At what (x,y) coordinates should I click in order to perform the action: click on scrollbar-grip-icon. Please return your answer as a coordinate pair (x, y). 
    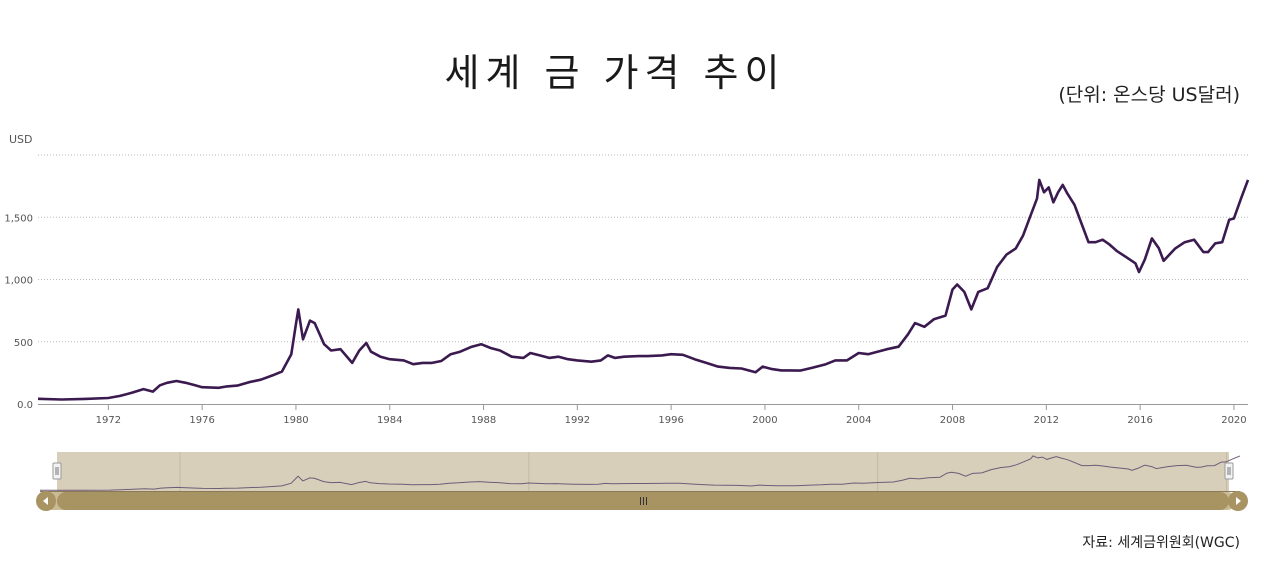
    Looking at the image, I should click on (643, 501).